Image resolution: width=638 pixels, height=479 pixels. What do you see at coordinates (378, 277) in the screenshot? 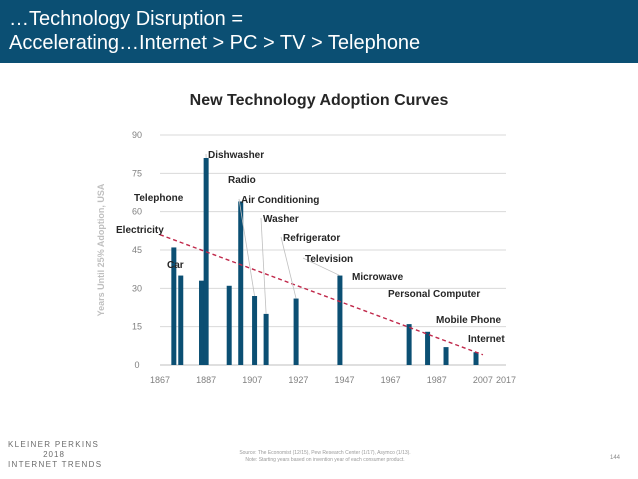
I see `data-label: Microwave` at bounding box center [378, 277].